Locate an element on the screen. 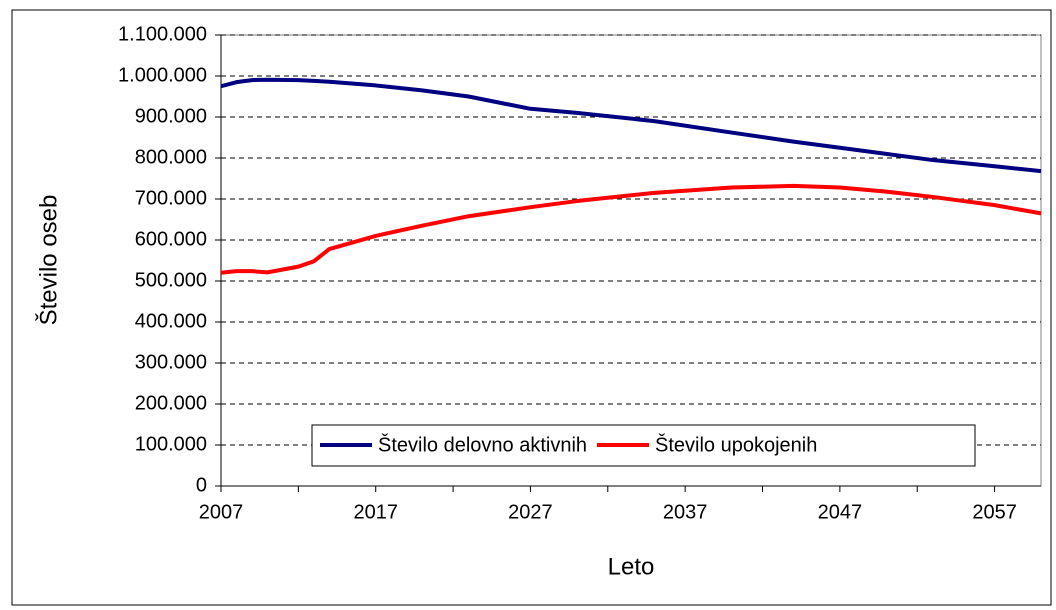 This screenshot has width=1056, height=610. y-tick-label: 100.000 is located at coordinates (171, 444).